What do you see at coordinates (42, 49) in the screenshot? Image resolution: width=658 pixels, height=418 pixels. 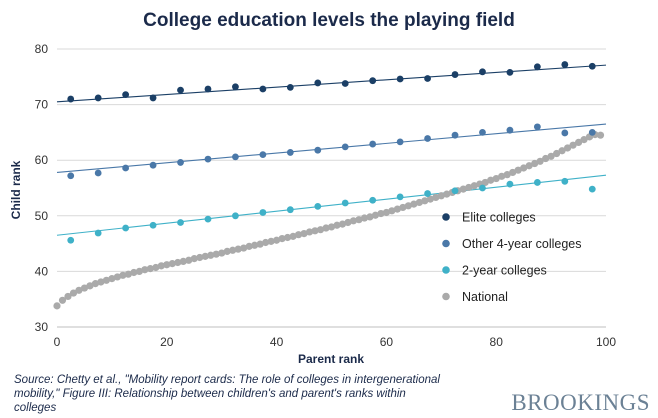 I see `y-tick-label-80: 80` at bounding box center [42, 49].